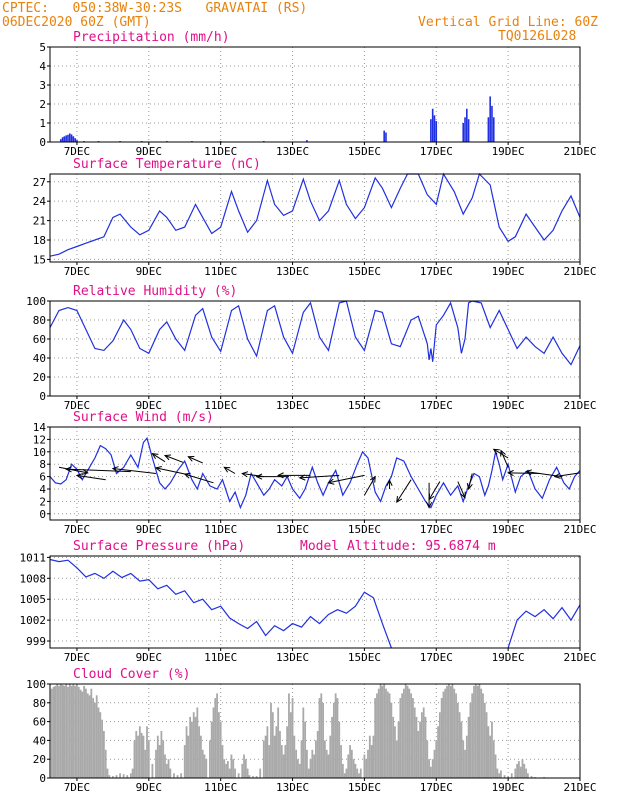 The height and width of the screenshot is (800, 618). I want to click on temperature-y-tick-label: 21, so click(39, 221).